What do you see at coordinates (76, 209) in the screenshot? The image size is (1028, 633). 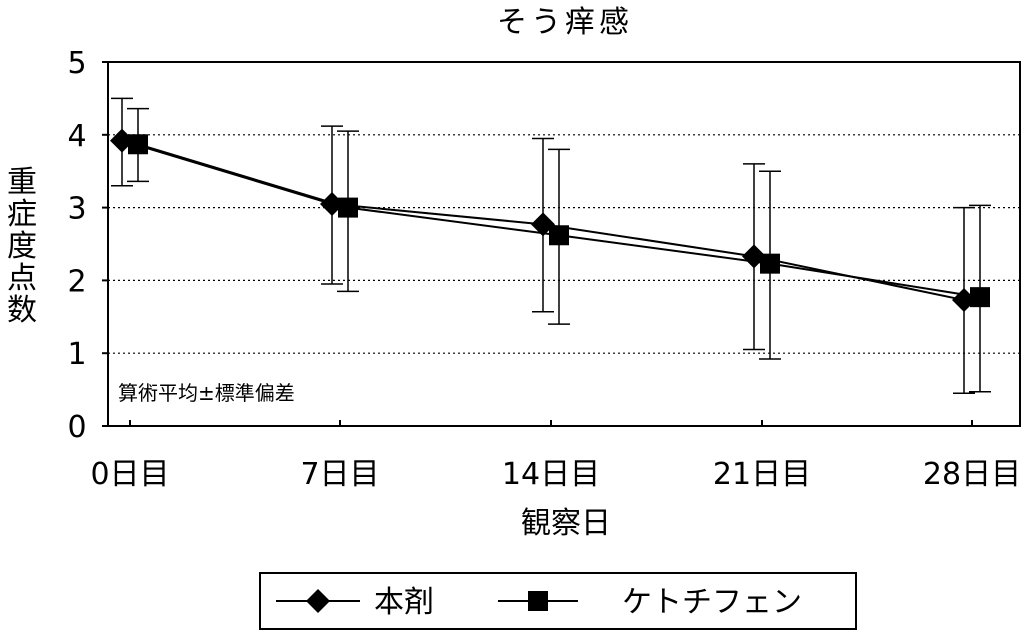 I see `y-tick-label: 3` at bounding box center [76, 209].